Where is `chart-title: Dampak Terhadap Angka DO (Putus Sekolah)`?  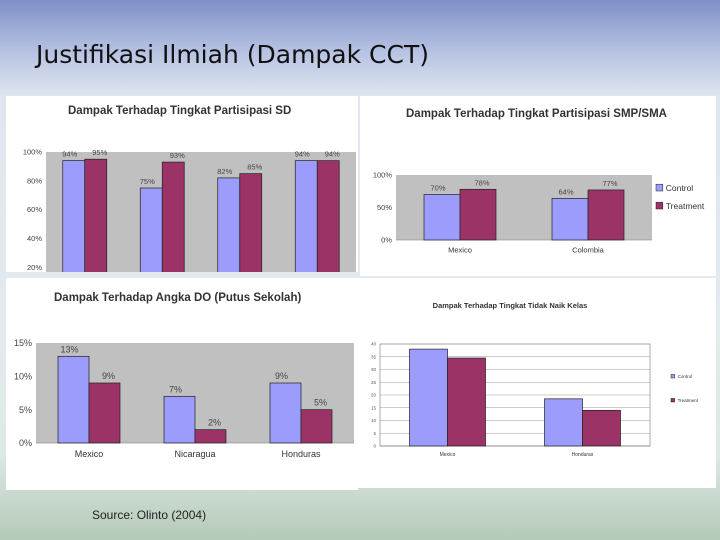 chart-title: Dampak Terhadap Angka DO (Putus Sekolah) is located at coordinates (177, 298).